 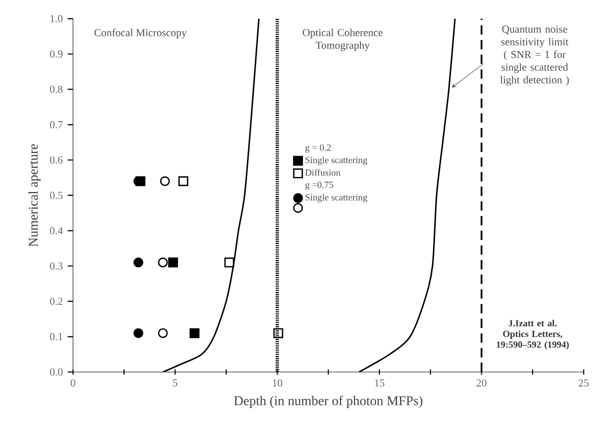 What do you see at coordinates (379, 383) in the screenshot?
I see `x-tick-label: 15` at bounding box center [379, 383].